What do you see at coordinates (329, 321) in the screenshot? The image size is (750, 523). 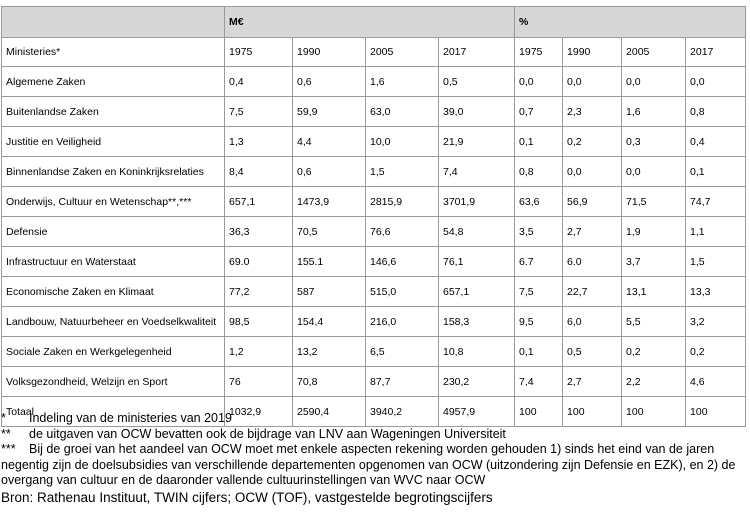 I see `value-cell: 154,4` at bounding box center [329, 321].